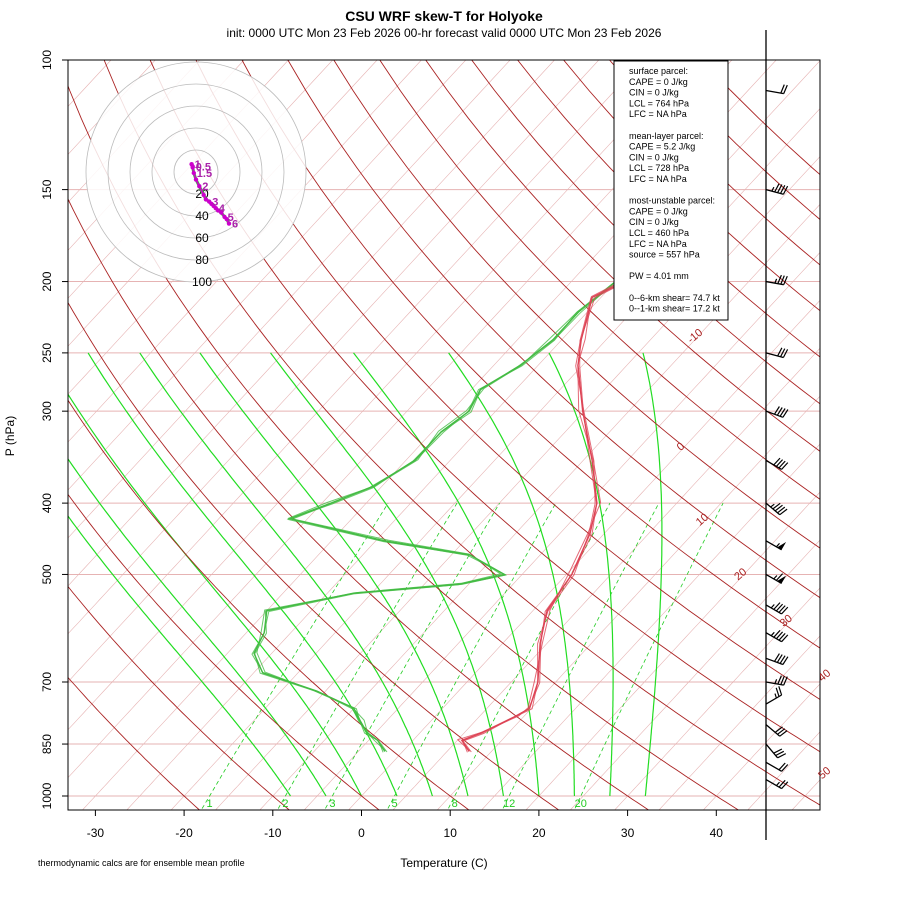 The width and height of the screenshot is (900, 900). I want to click on y-axis-label: P (hPa), so click(10, 436).